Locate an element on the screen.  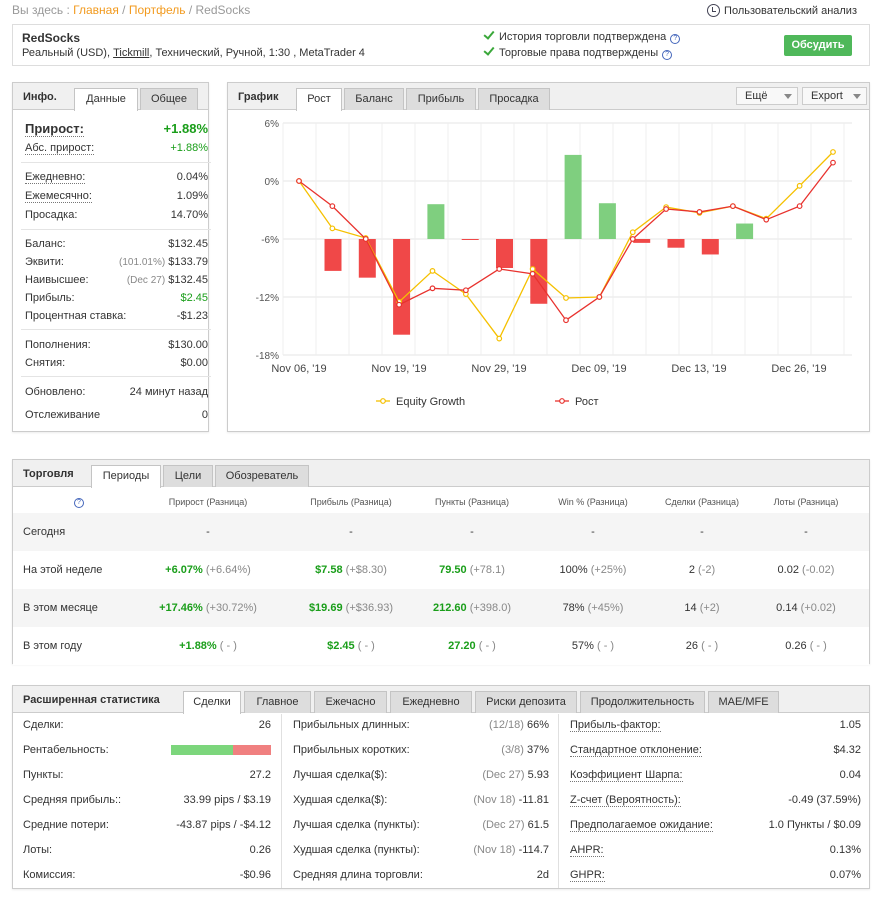
stat-value: 66% is located at coordinates (537, 725).